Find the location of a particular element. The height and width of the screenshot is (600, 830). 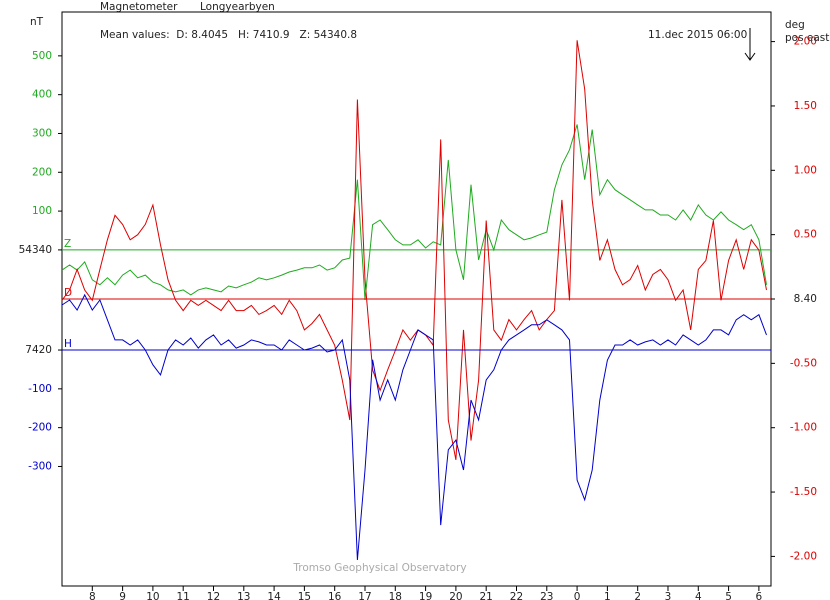

x-tick-label: 2 is located at coordinates (637, 595).